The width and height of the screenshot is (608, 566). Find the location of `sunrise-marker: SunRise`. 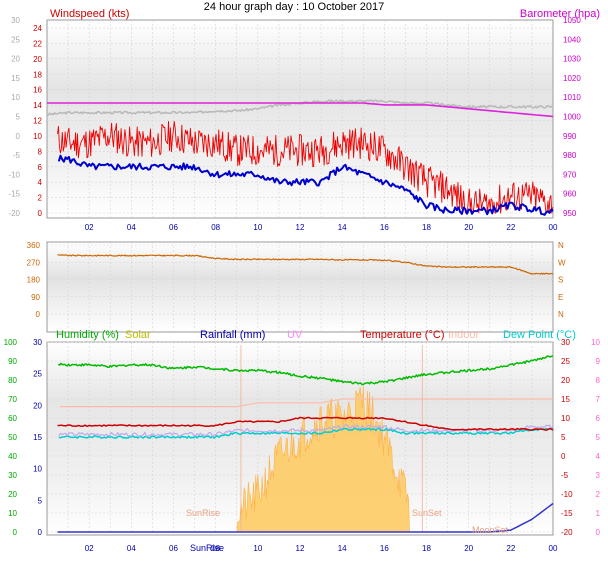

sunrise-marker: SunRise is located at coordinates (203, 513).